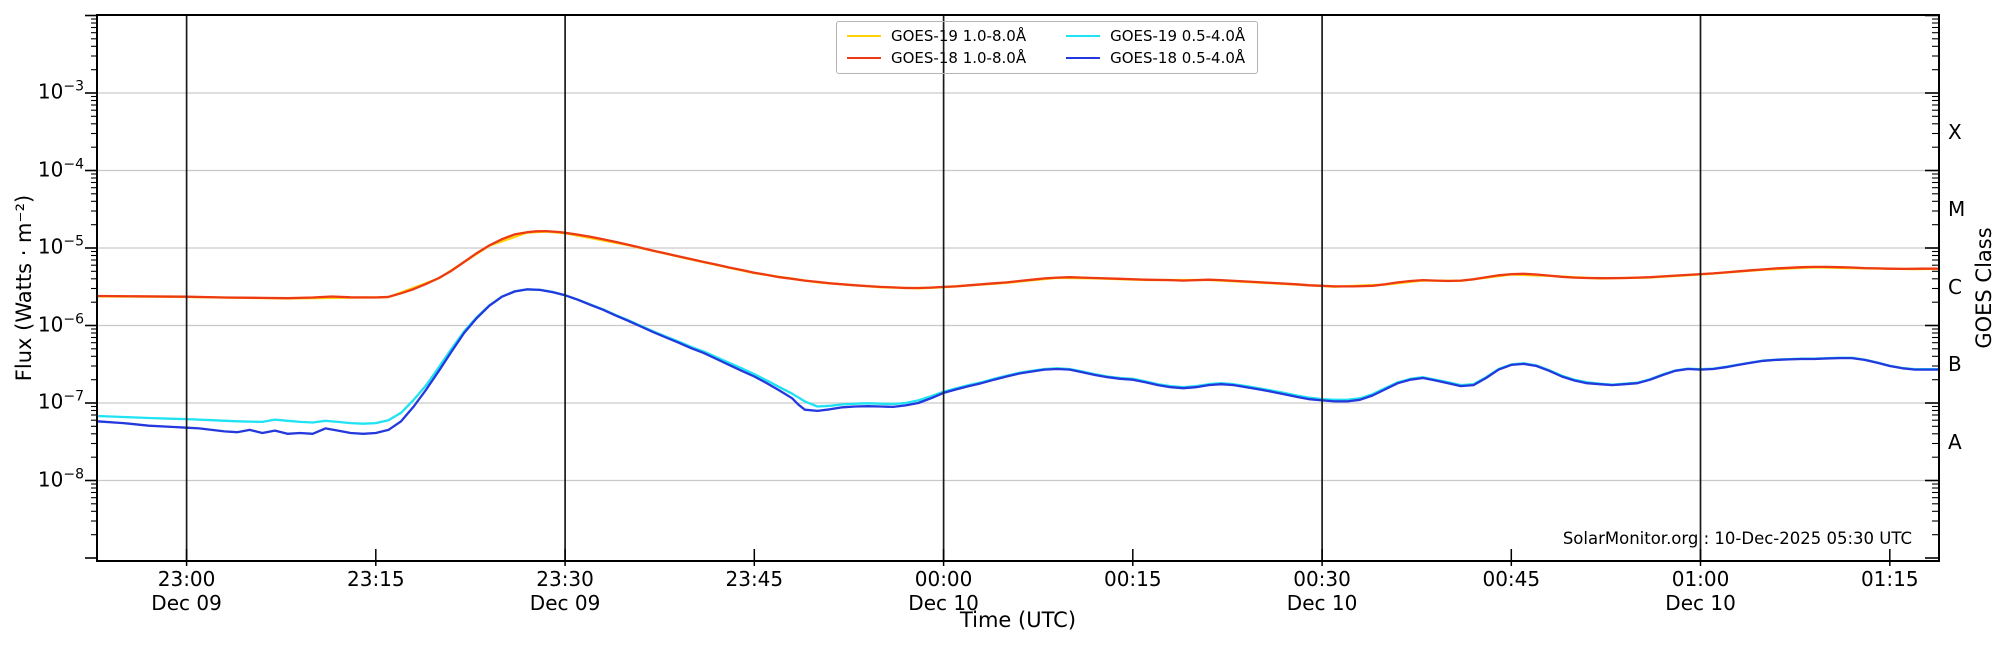  I want to click on x-tick-label: 23:45, so click(754, 579).